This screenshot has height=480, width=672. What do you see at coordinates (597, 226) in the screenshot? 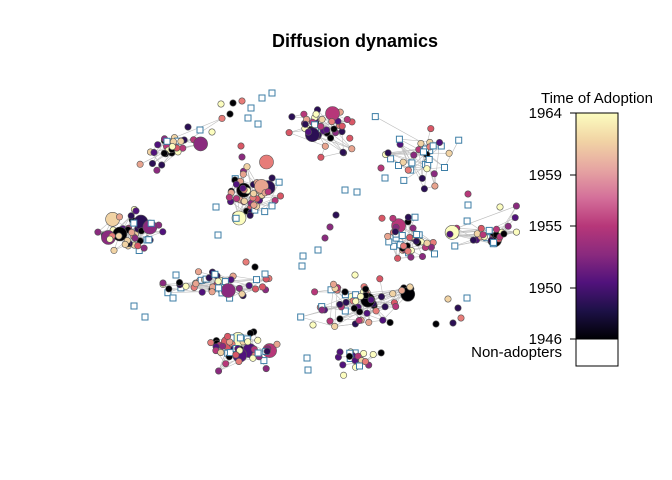
I see `legend-colorbar` at bounding box center [597, 226].